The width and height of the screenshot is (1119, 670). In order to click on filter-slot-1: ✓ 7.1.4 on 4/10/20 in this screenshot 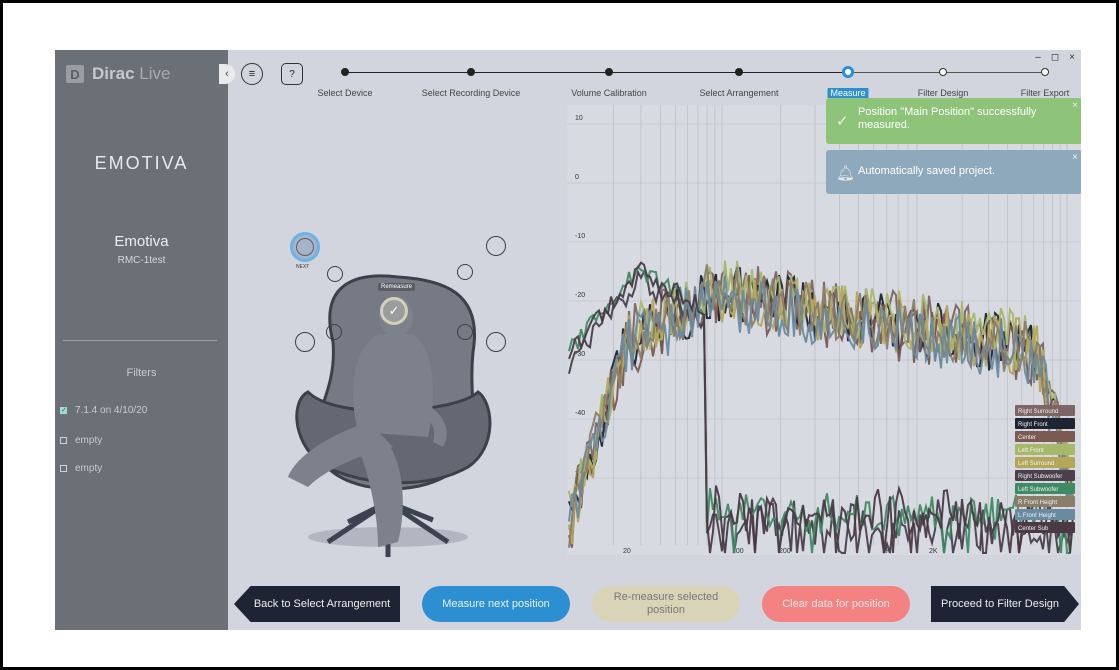, I will do `click(103, 410)`.